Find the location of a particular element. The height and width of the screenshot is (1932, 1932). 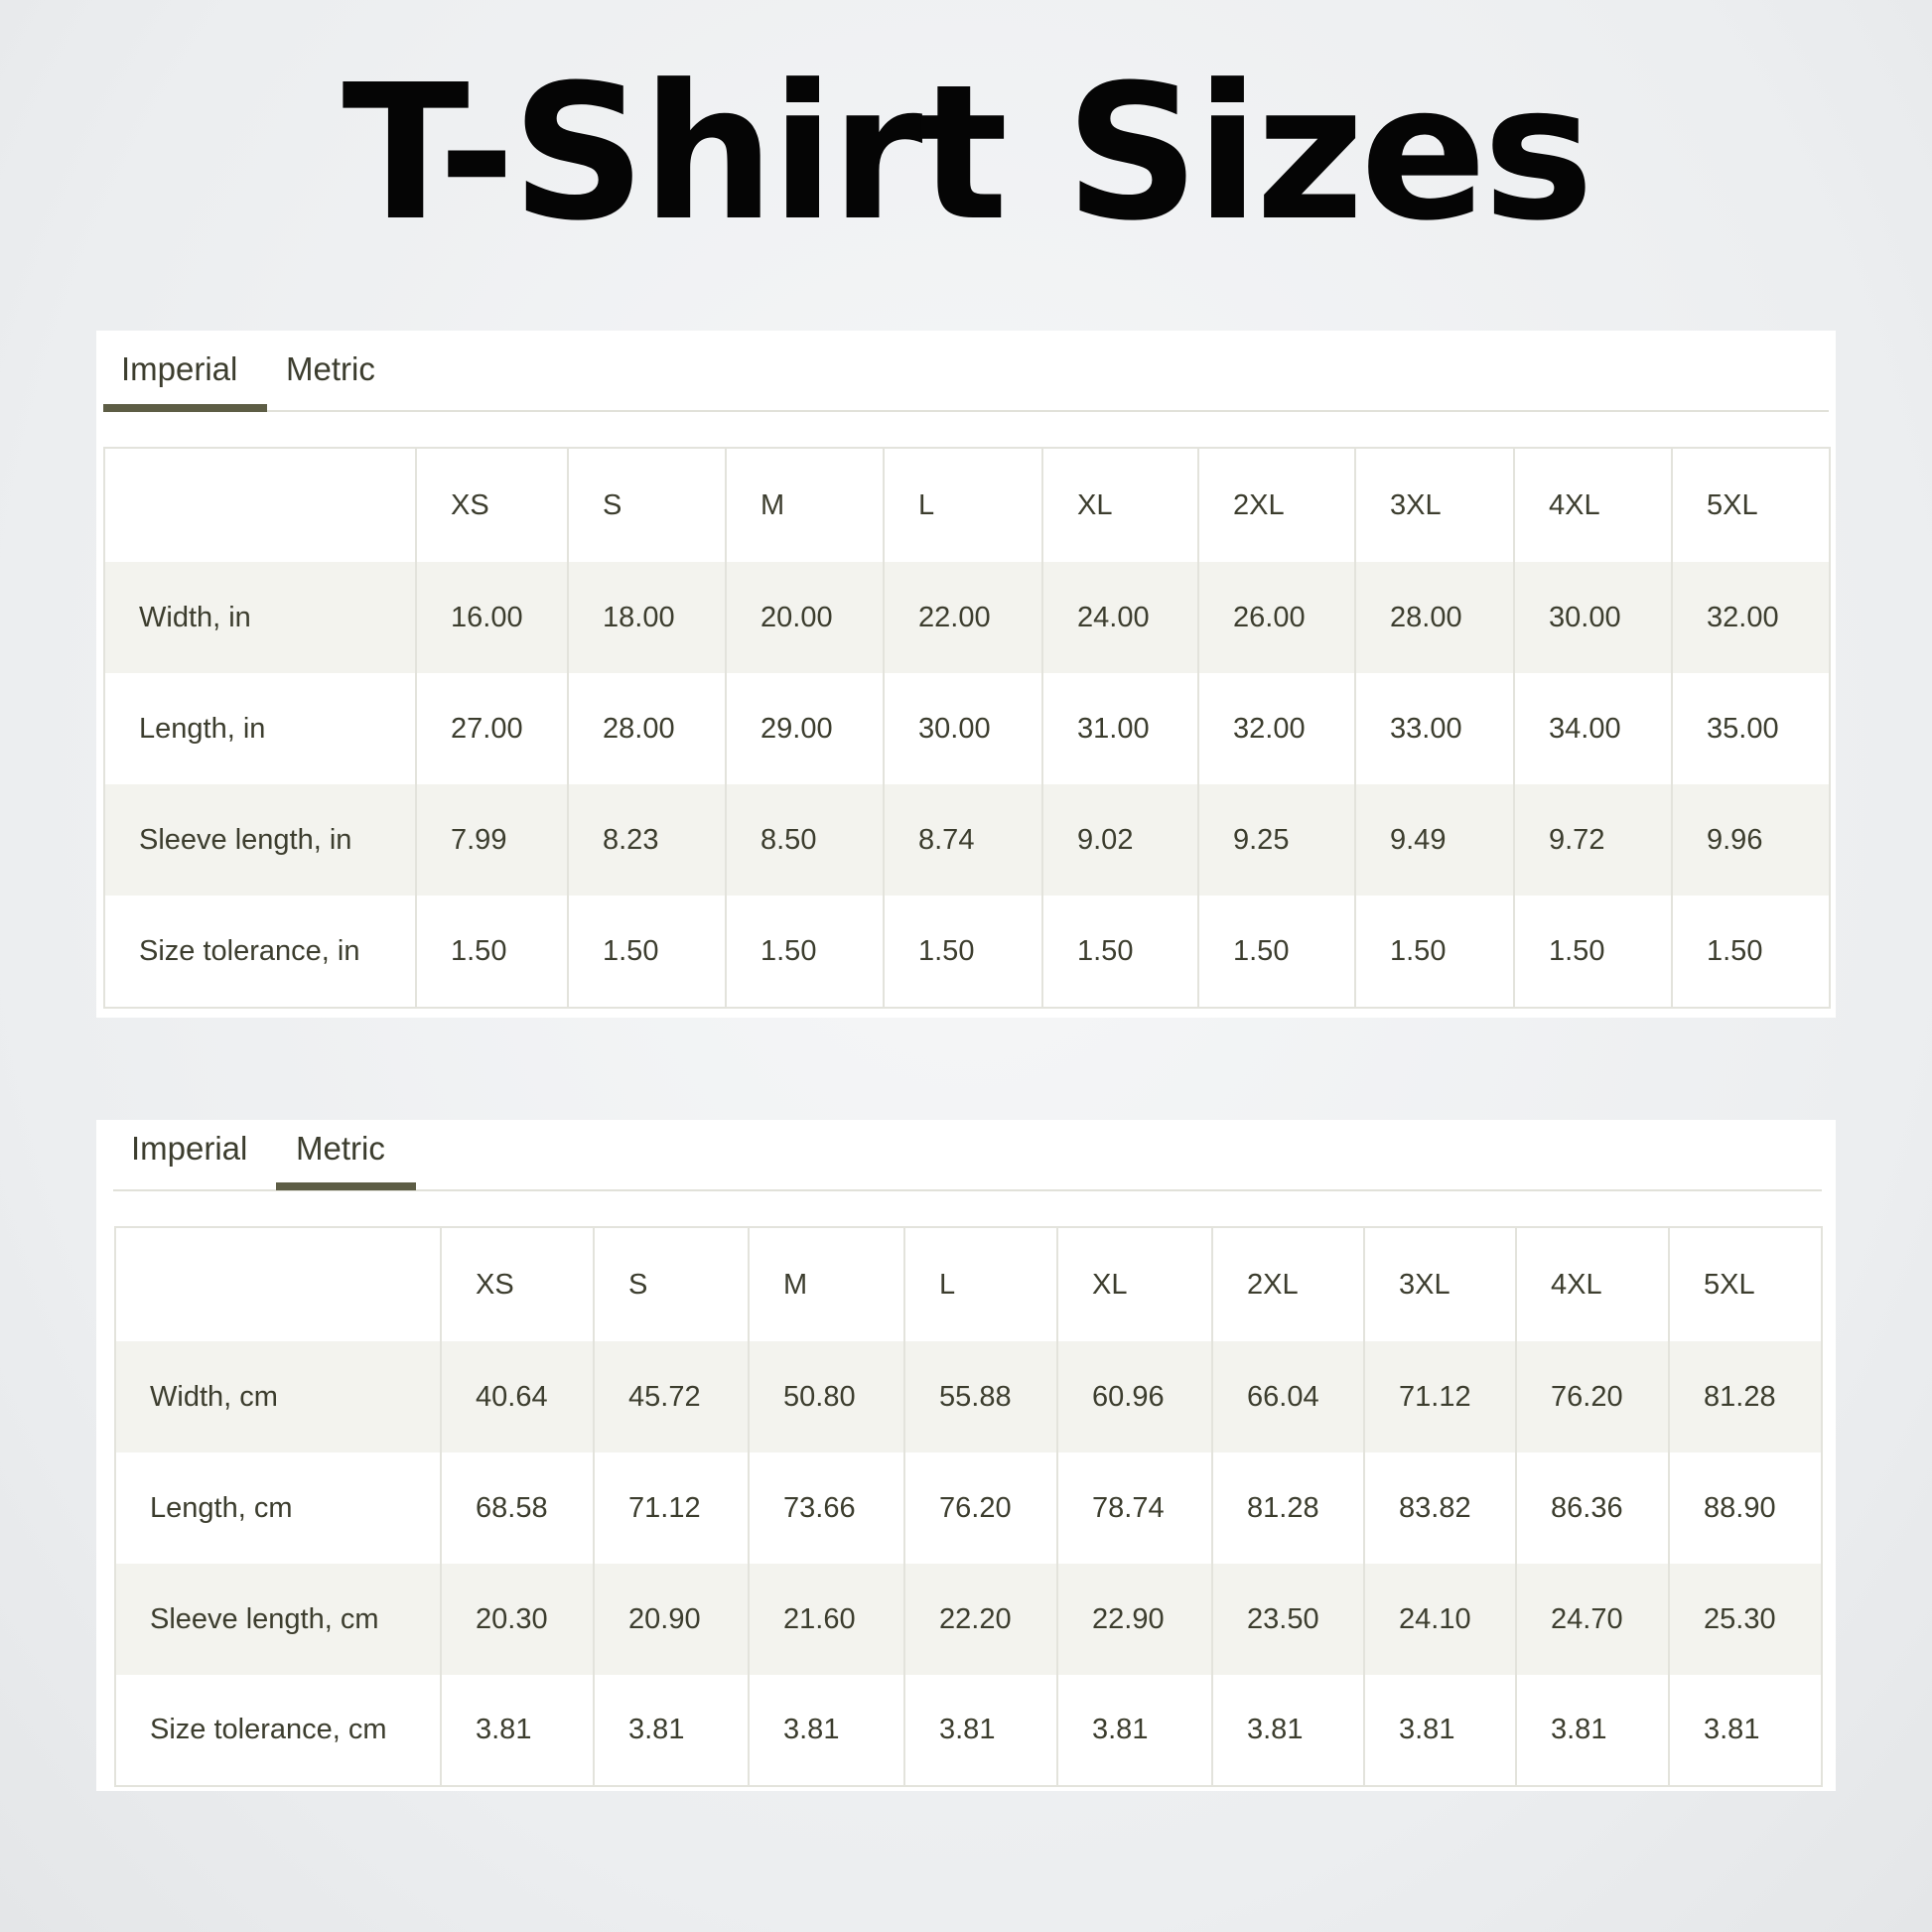

measurement-cell: 83.82 is located at coordinates (1440, 1508).